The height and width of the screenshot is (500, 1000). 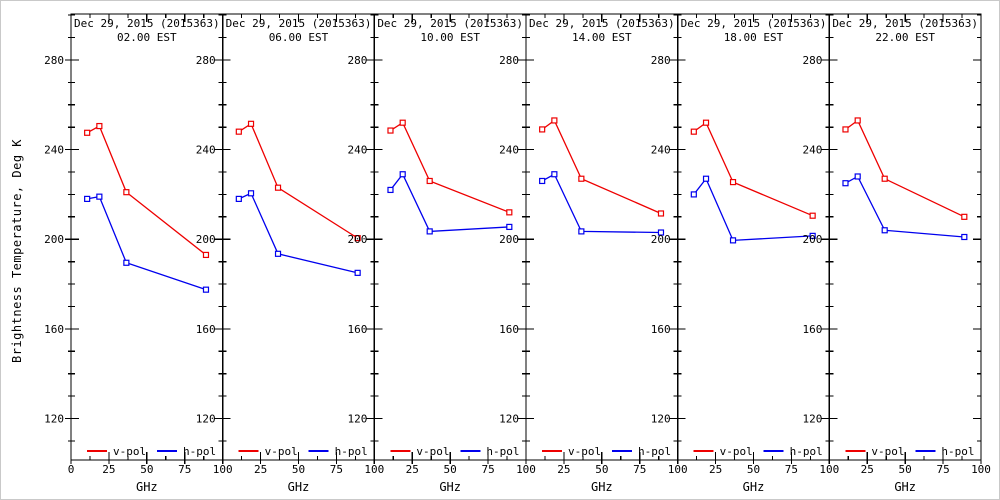 I want to click on panel-title-time: 18.00 EST, so click(x=754, y=37).